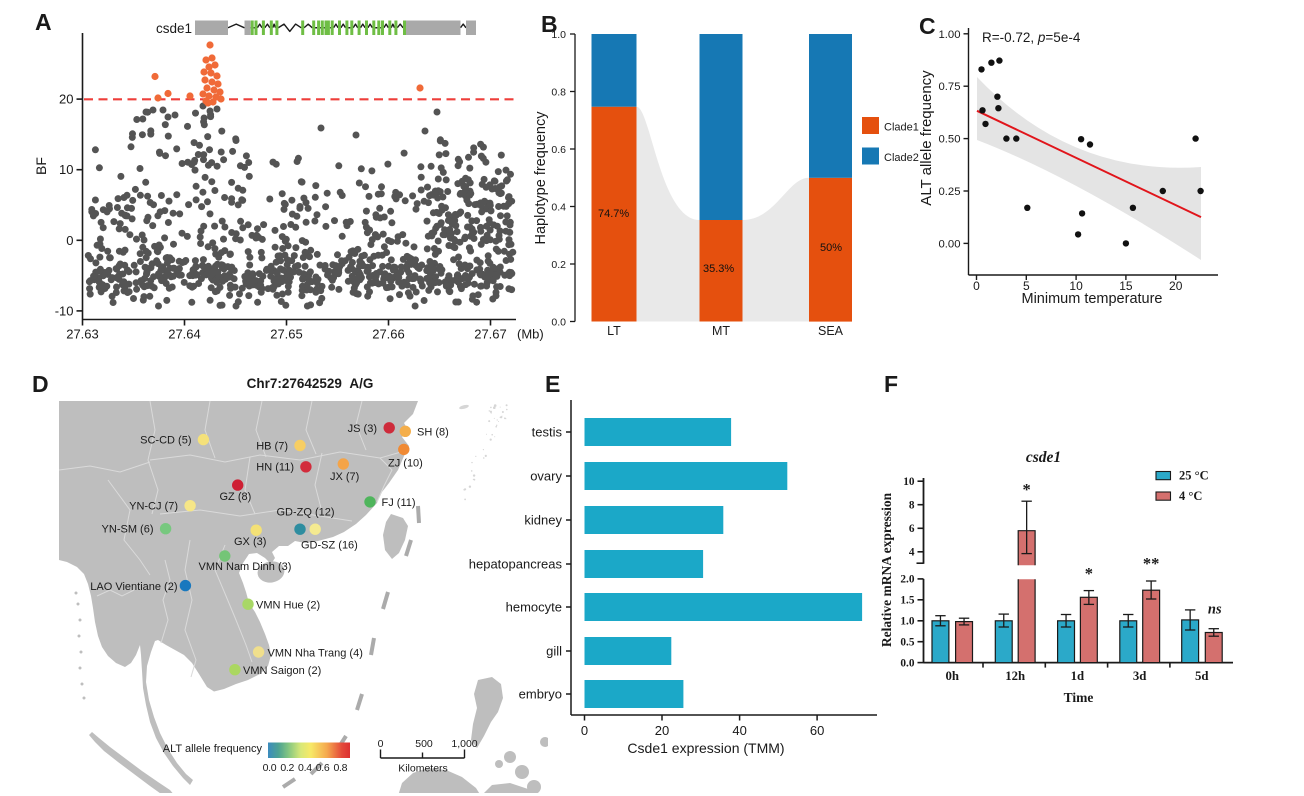 This screenshot has height=796, width=1304. Describe the element at coordinates (1190, 496) in the screenshot. I see `svg-text: 4 °C` at that location.